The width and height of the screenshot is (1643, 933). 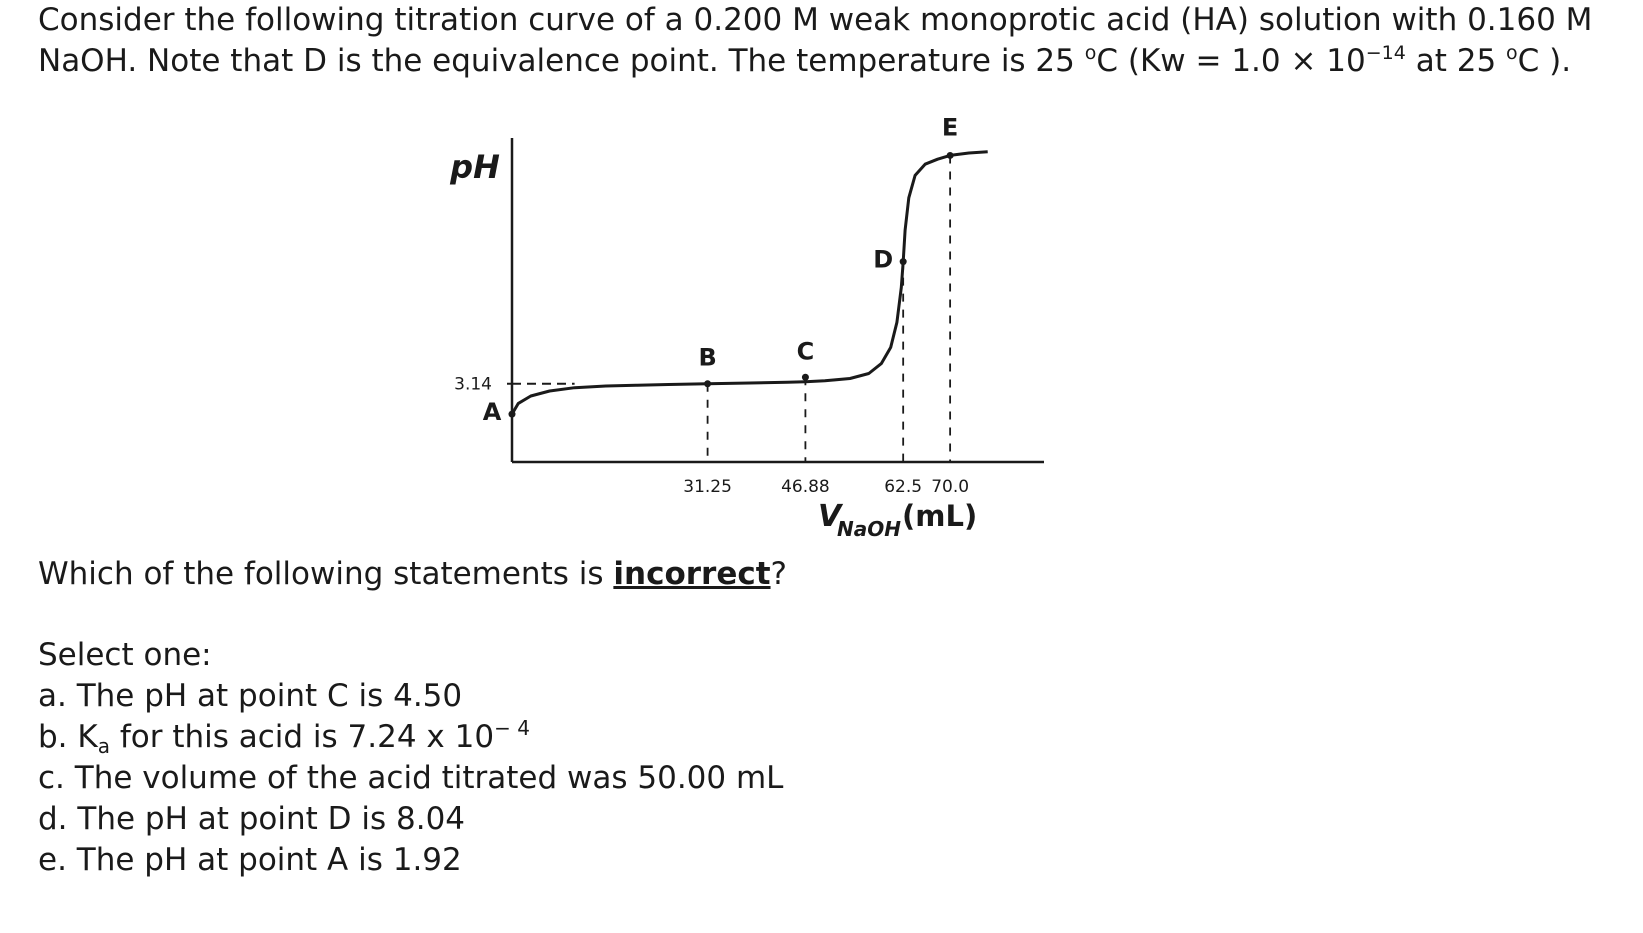 What do you see at coordinates (950, 155) in the screenshot?
I see `point-e-marker` at bounding box center [950, 155].